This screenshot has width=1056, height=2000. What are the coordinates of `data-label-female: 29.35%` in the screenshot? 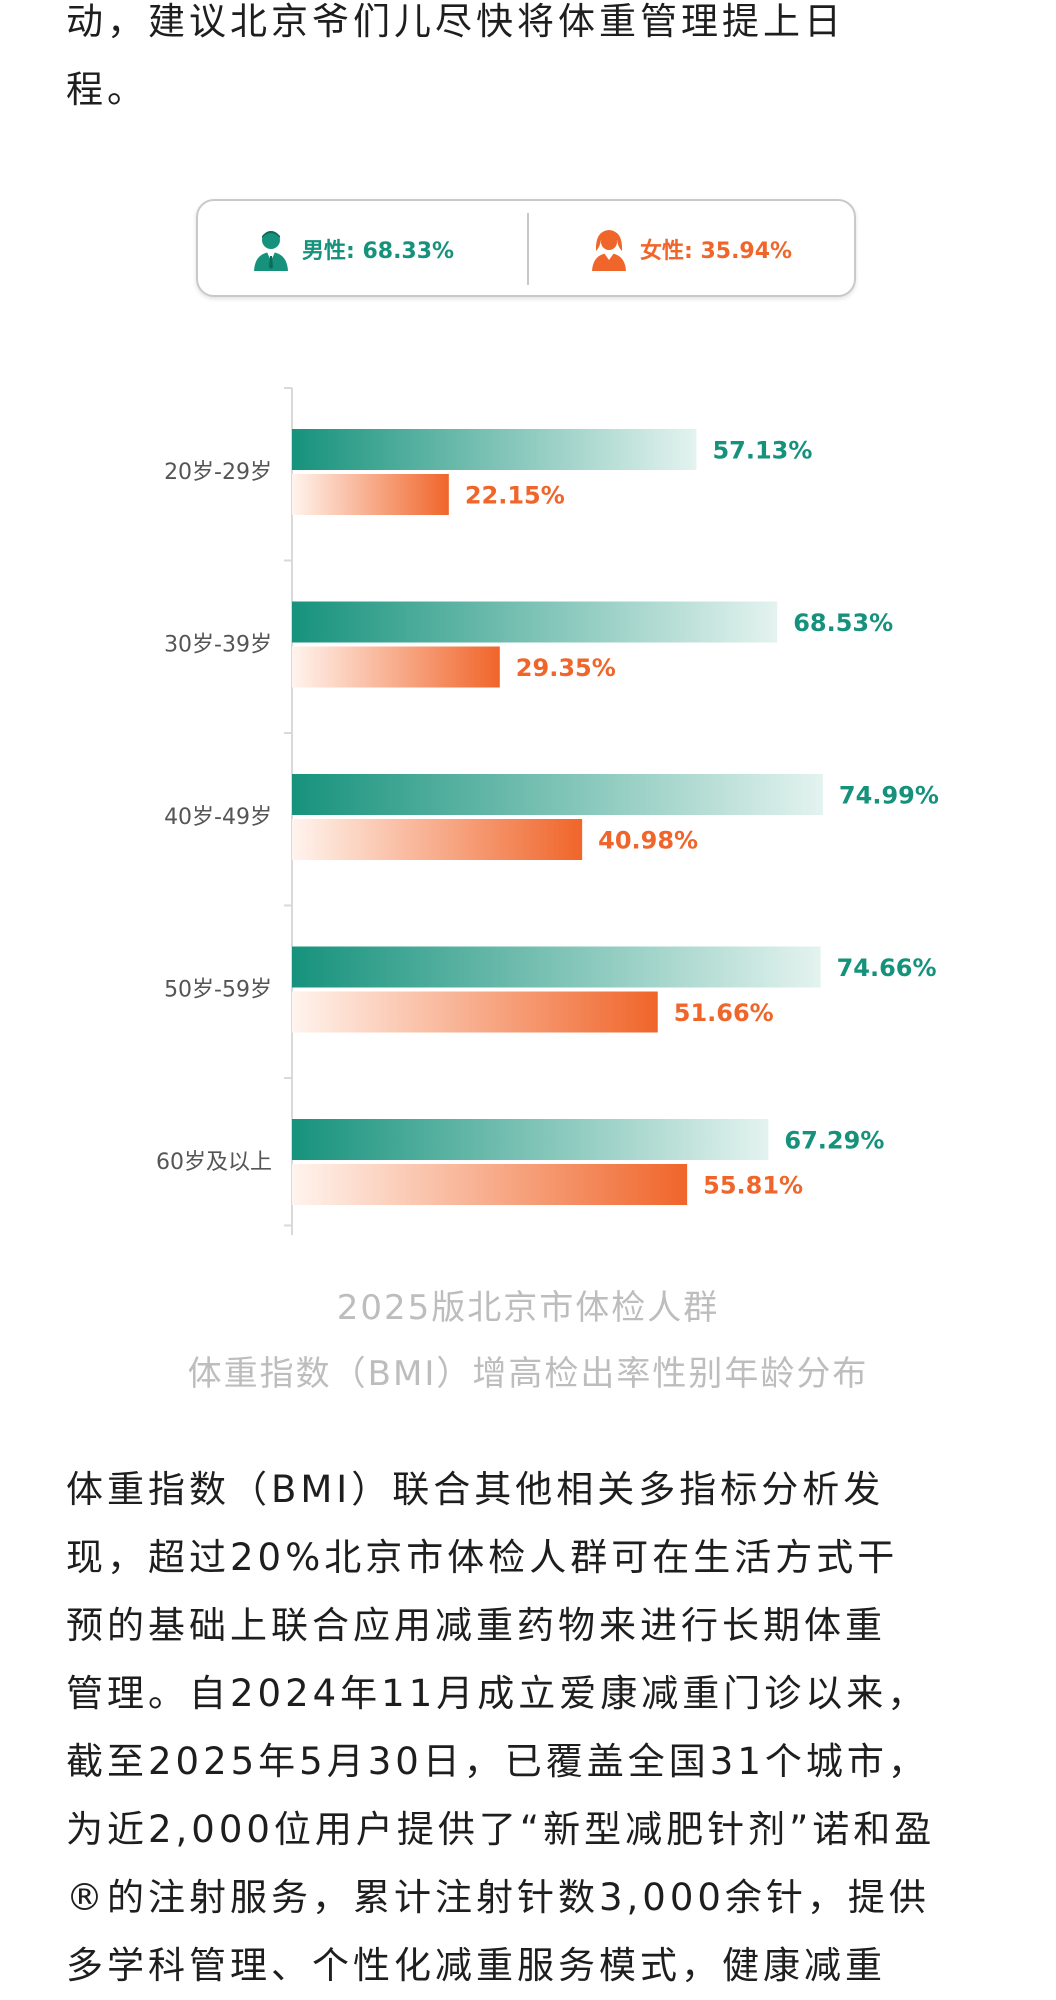 It's located at (566, 668).